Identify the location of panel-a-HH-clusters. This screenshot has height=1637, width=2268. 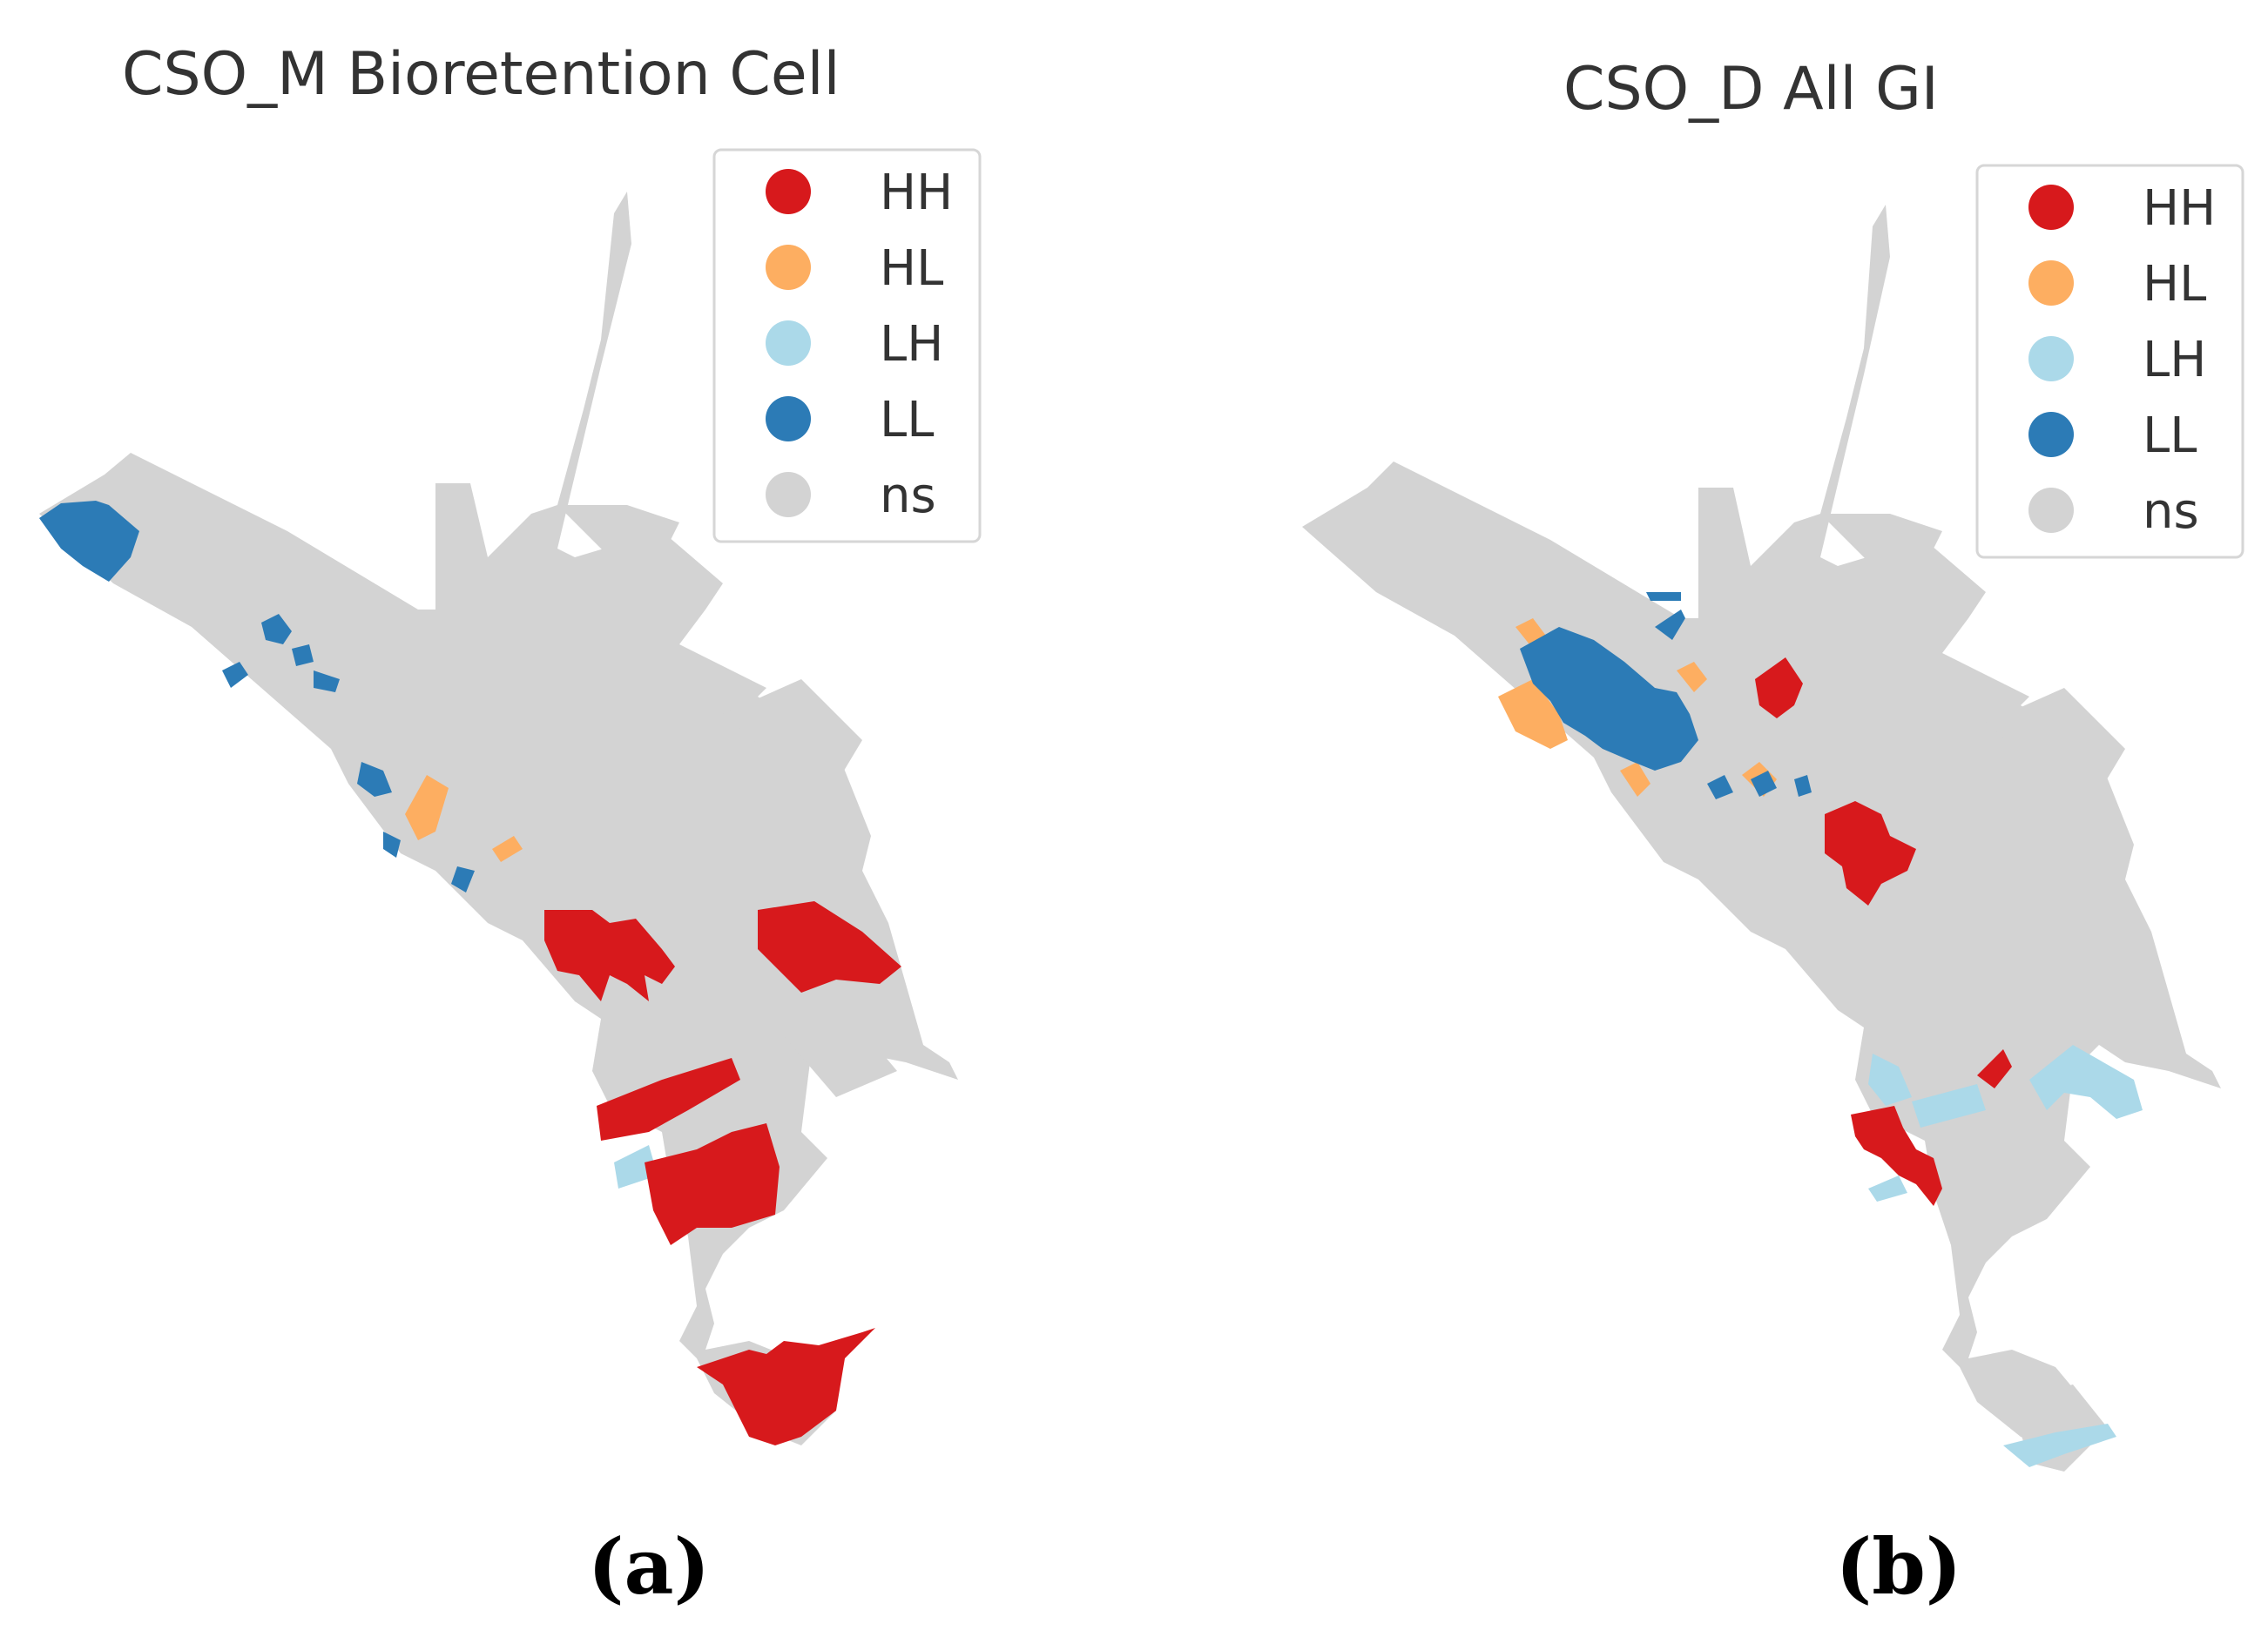
(722, 1173).